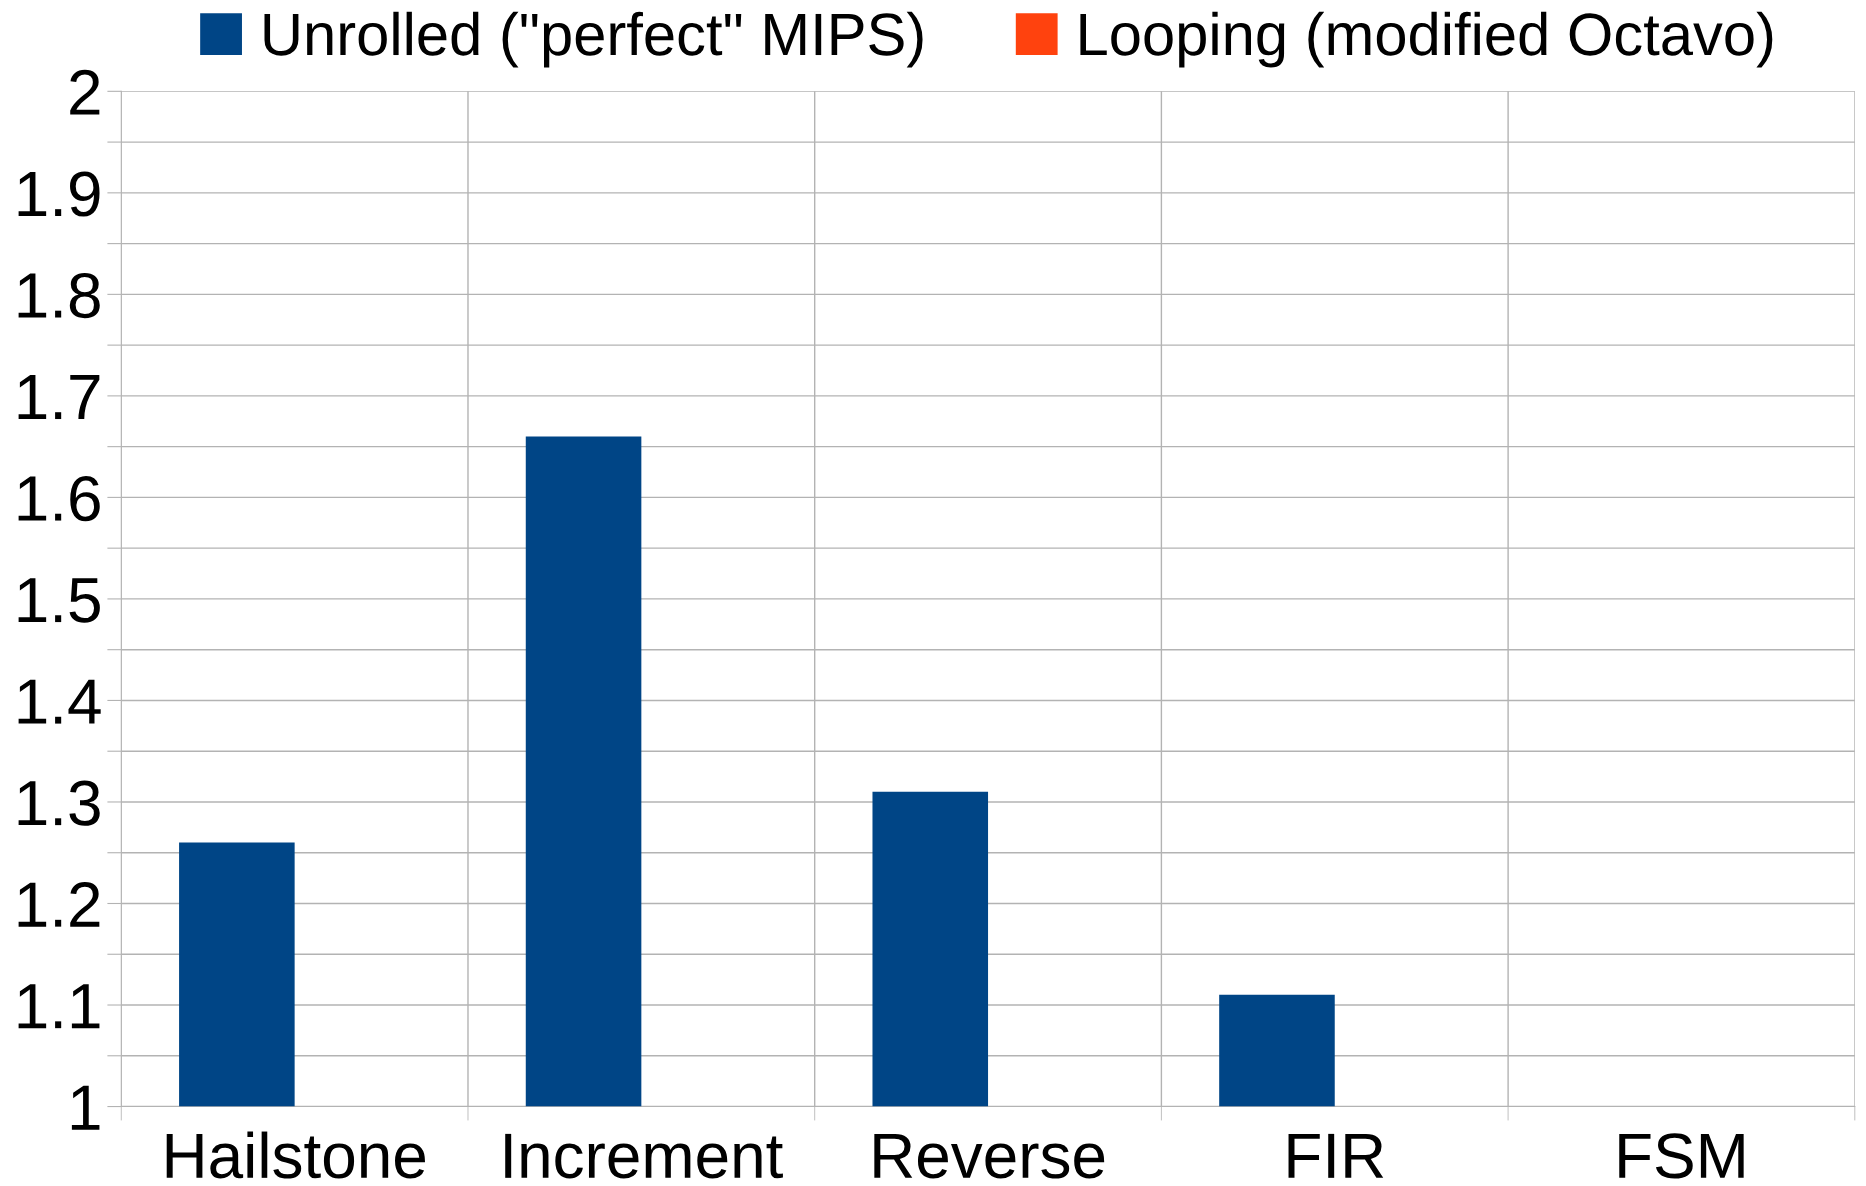 Image resolution: width=1866 pixels, height=1186 pixels. I want to click on y-tick-label: 1.8, so click(59, 295).